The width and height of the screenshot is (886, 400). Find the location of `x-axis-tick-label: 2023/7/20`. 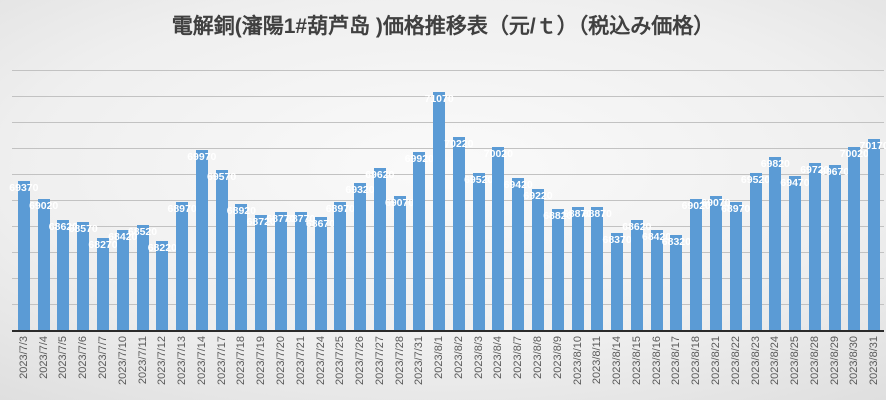

x-axis-tick-label: 2023/7/20 is located at coordinates (280, 360).